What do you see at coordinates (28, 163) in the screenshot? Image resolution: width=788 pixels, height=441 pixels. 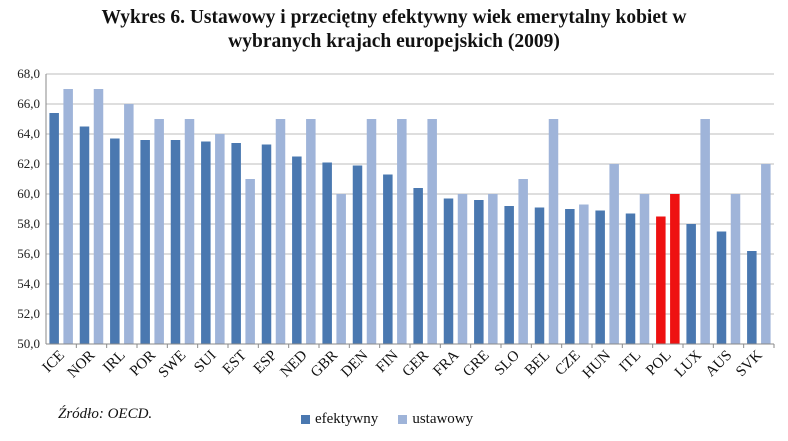 I see `y-tick-label: 62,0` at bounding box center [28, 163].